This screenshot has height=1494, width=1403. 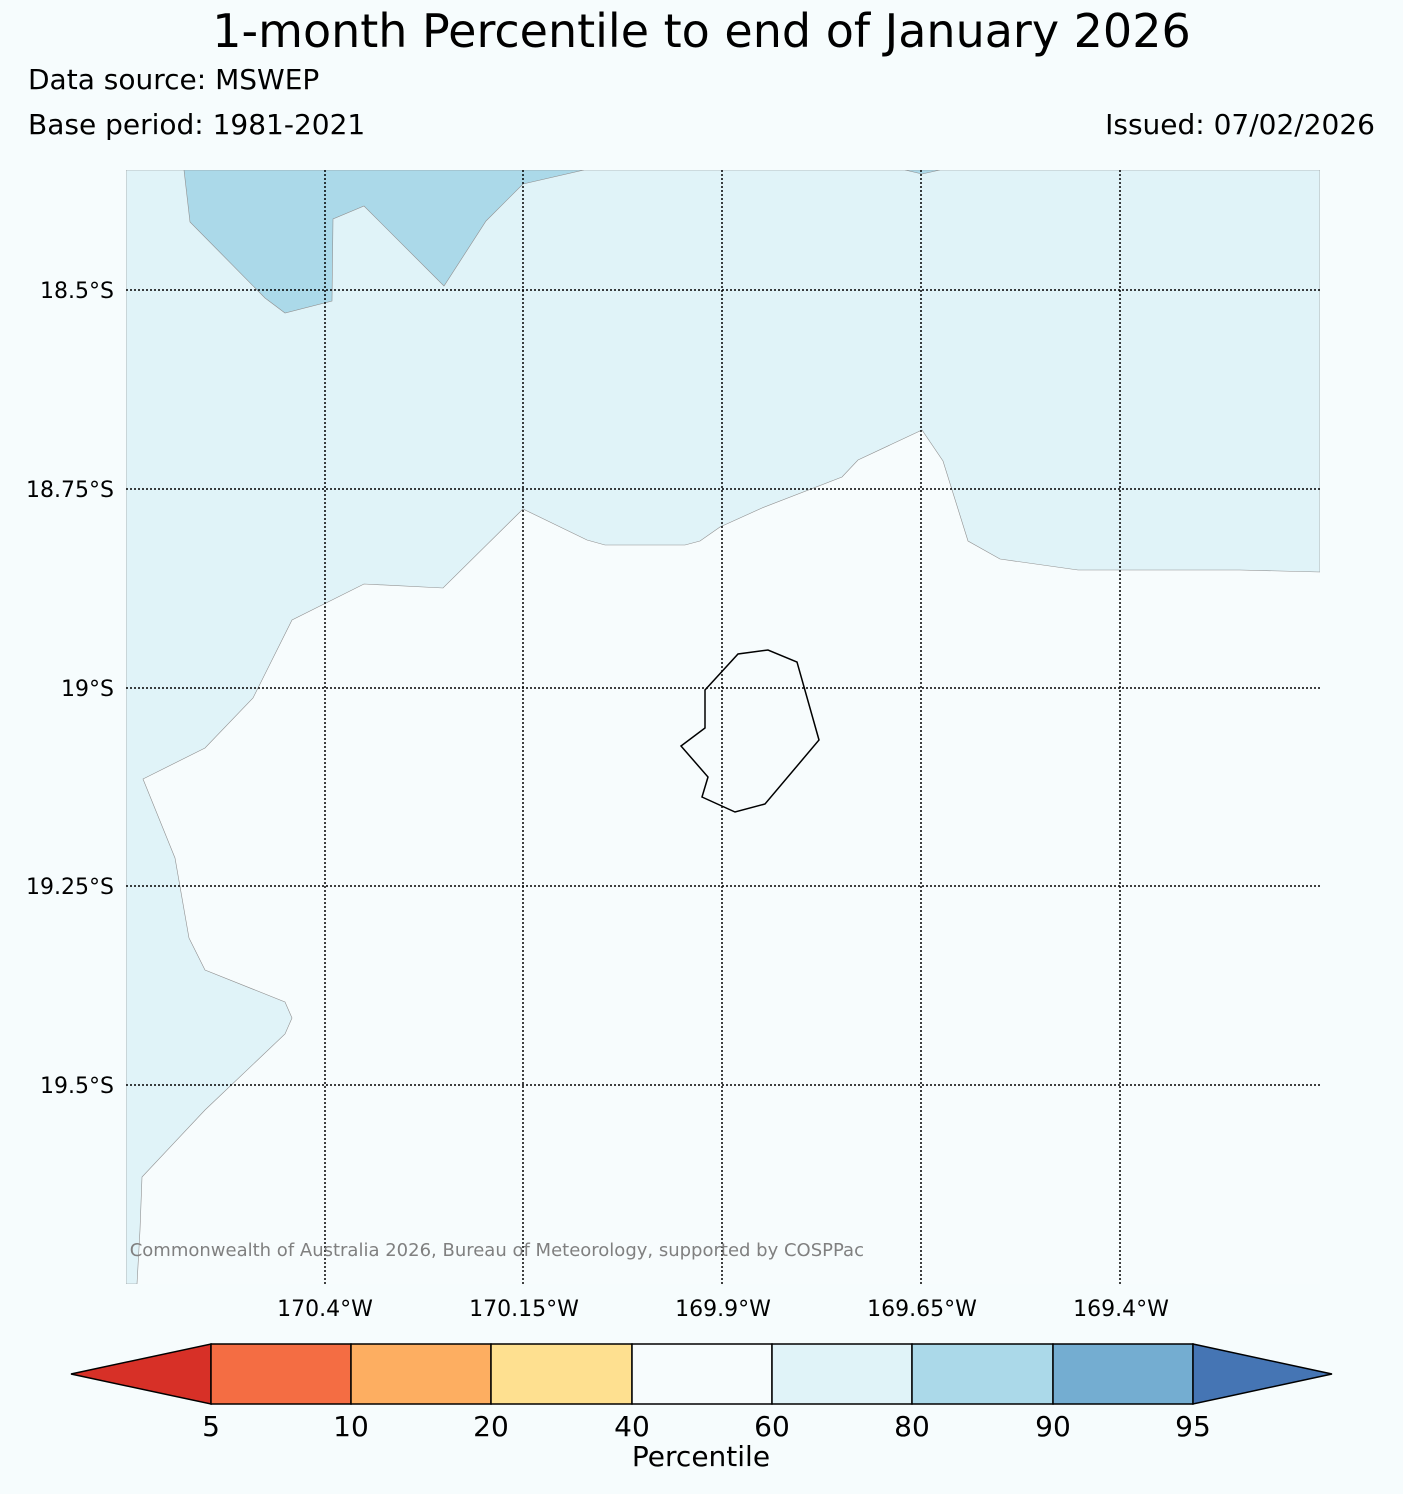 I want to click on lat-label: 19.25°S, so click(x=70, y=887).